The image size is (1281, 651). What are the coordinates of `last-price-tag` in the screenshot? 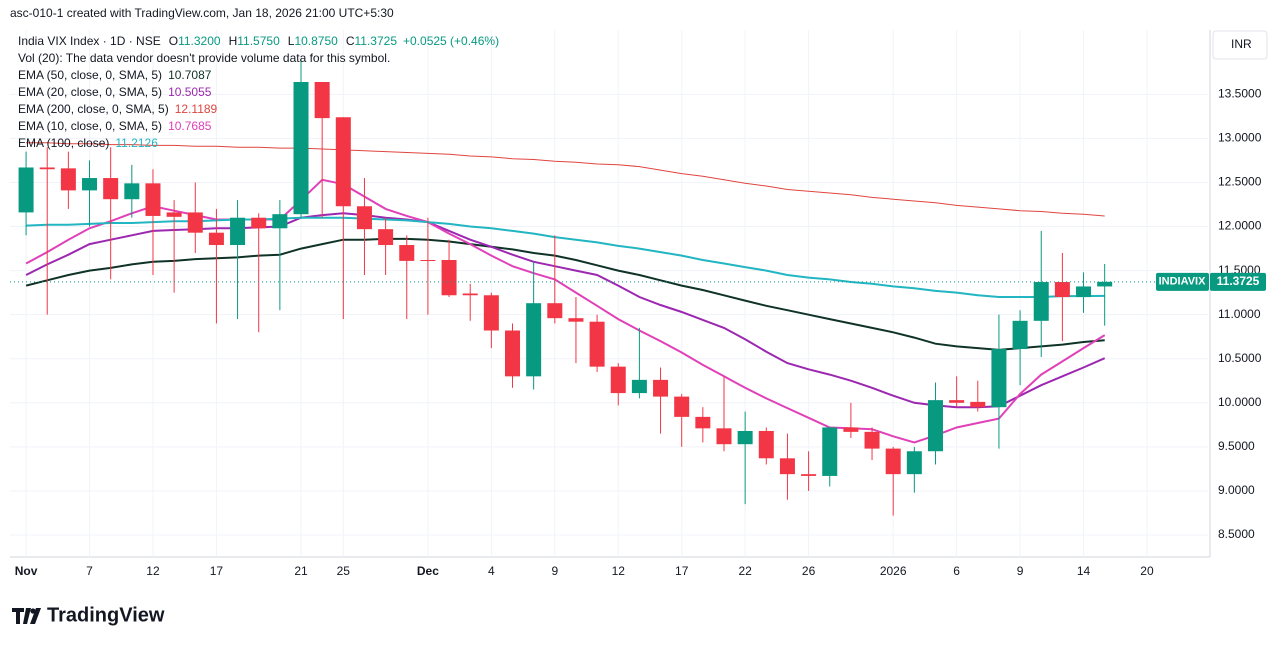 It's located at (1238, 281).